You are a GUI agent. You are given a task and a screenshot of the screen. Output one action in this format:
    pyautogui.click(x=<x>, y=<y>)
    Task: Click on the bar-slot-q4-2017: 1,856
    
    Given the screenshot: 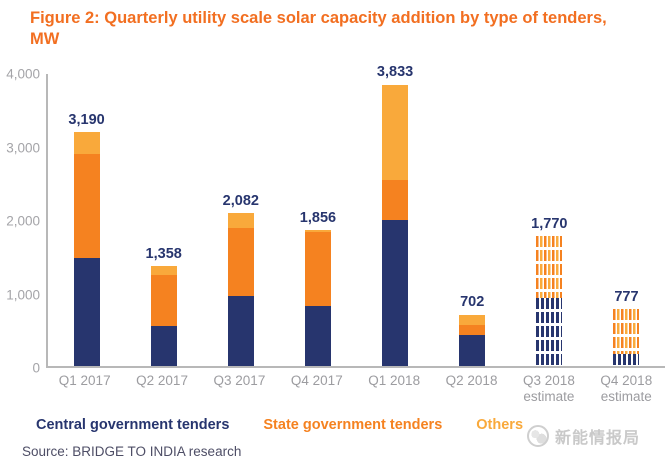 What is the action you would take?
    pyautogui.click(x=317, y=220)
    